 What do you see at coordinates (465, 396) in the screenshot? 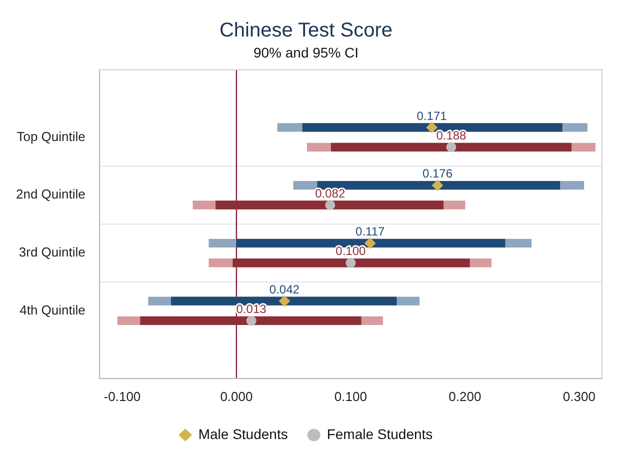
I see `x-tick-label: 0.200` at bounding box center [465, 396].